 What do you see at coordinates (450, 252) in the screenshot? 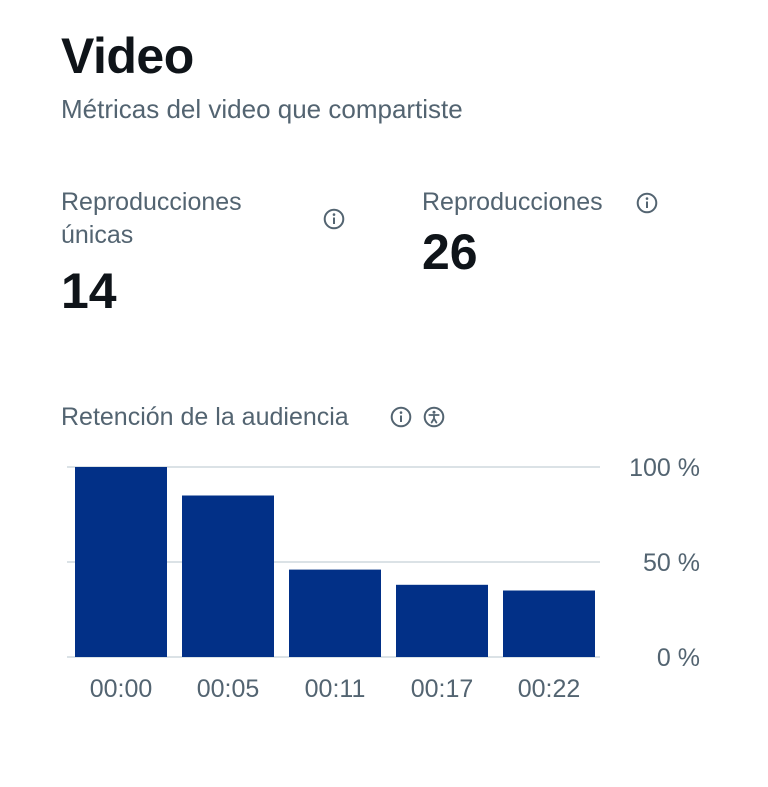
I see `views-value: 26` at bounding box center [450, 252].